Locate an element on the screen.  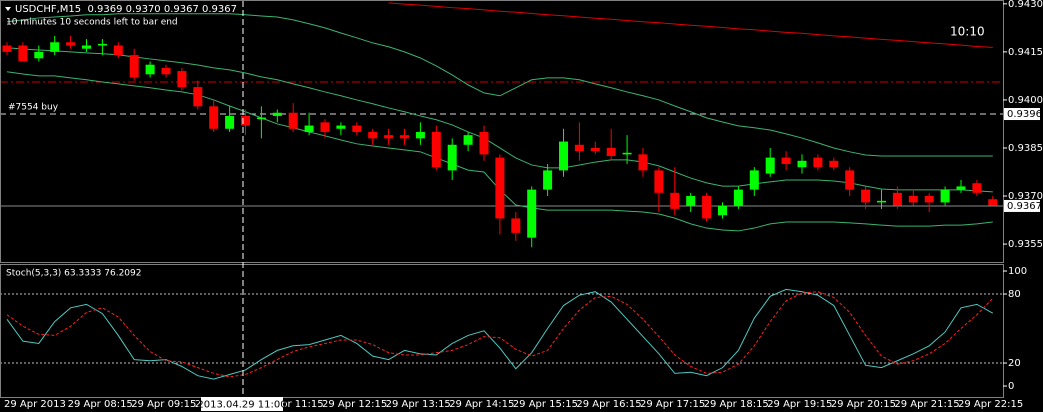
order-label: #7554 buy is located at coordinates (33, 108).